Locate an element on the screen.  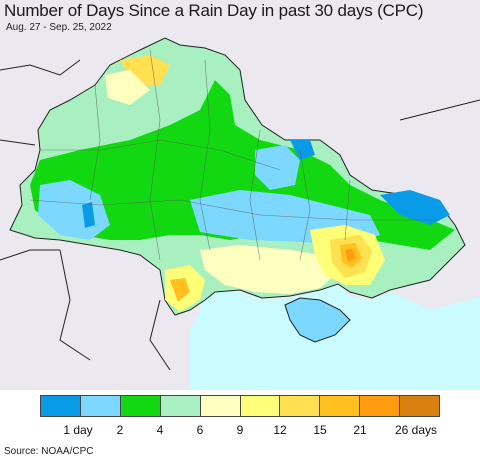
black-sea is located at coordinates (335, 337).